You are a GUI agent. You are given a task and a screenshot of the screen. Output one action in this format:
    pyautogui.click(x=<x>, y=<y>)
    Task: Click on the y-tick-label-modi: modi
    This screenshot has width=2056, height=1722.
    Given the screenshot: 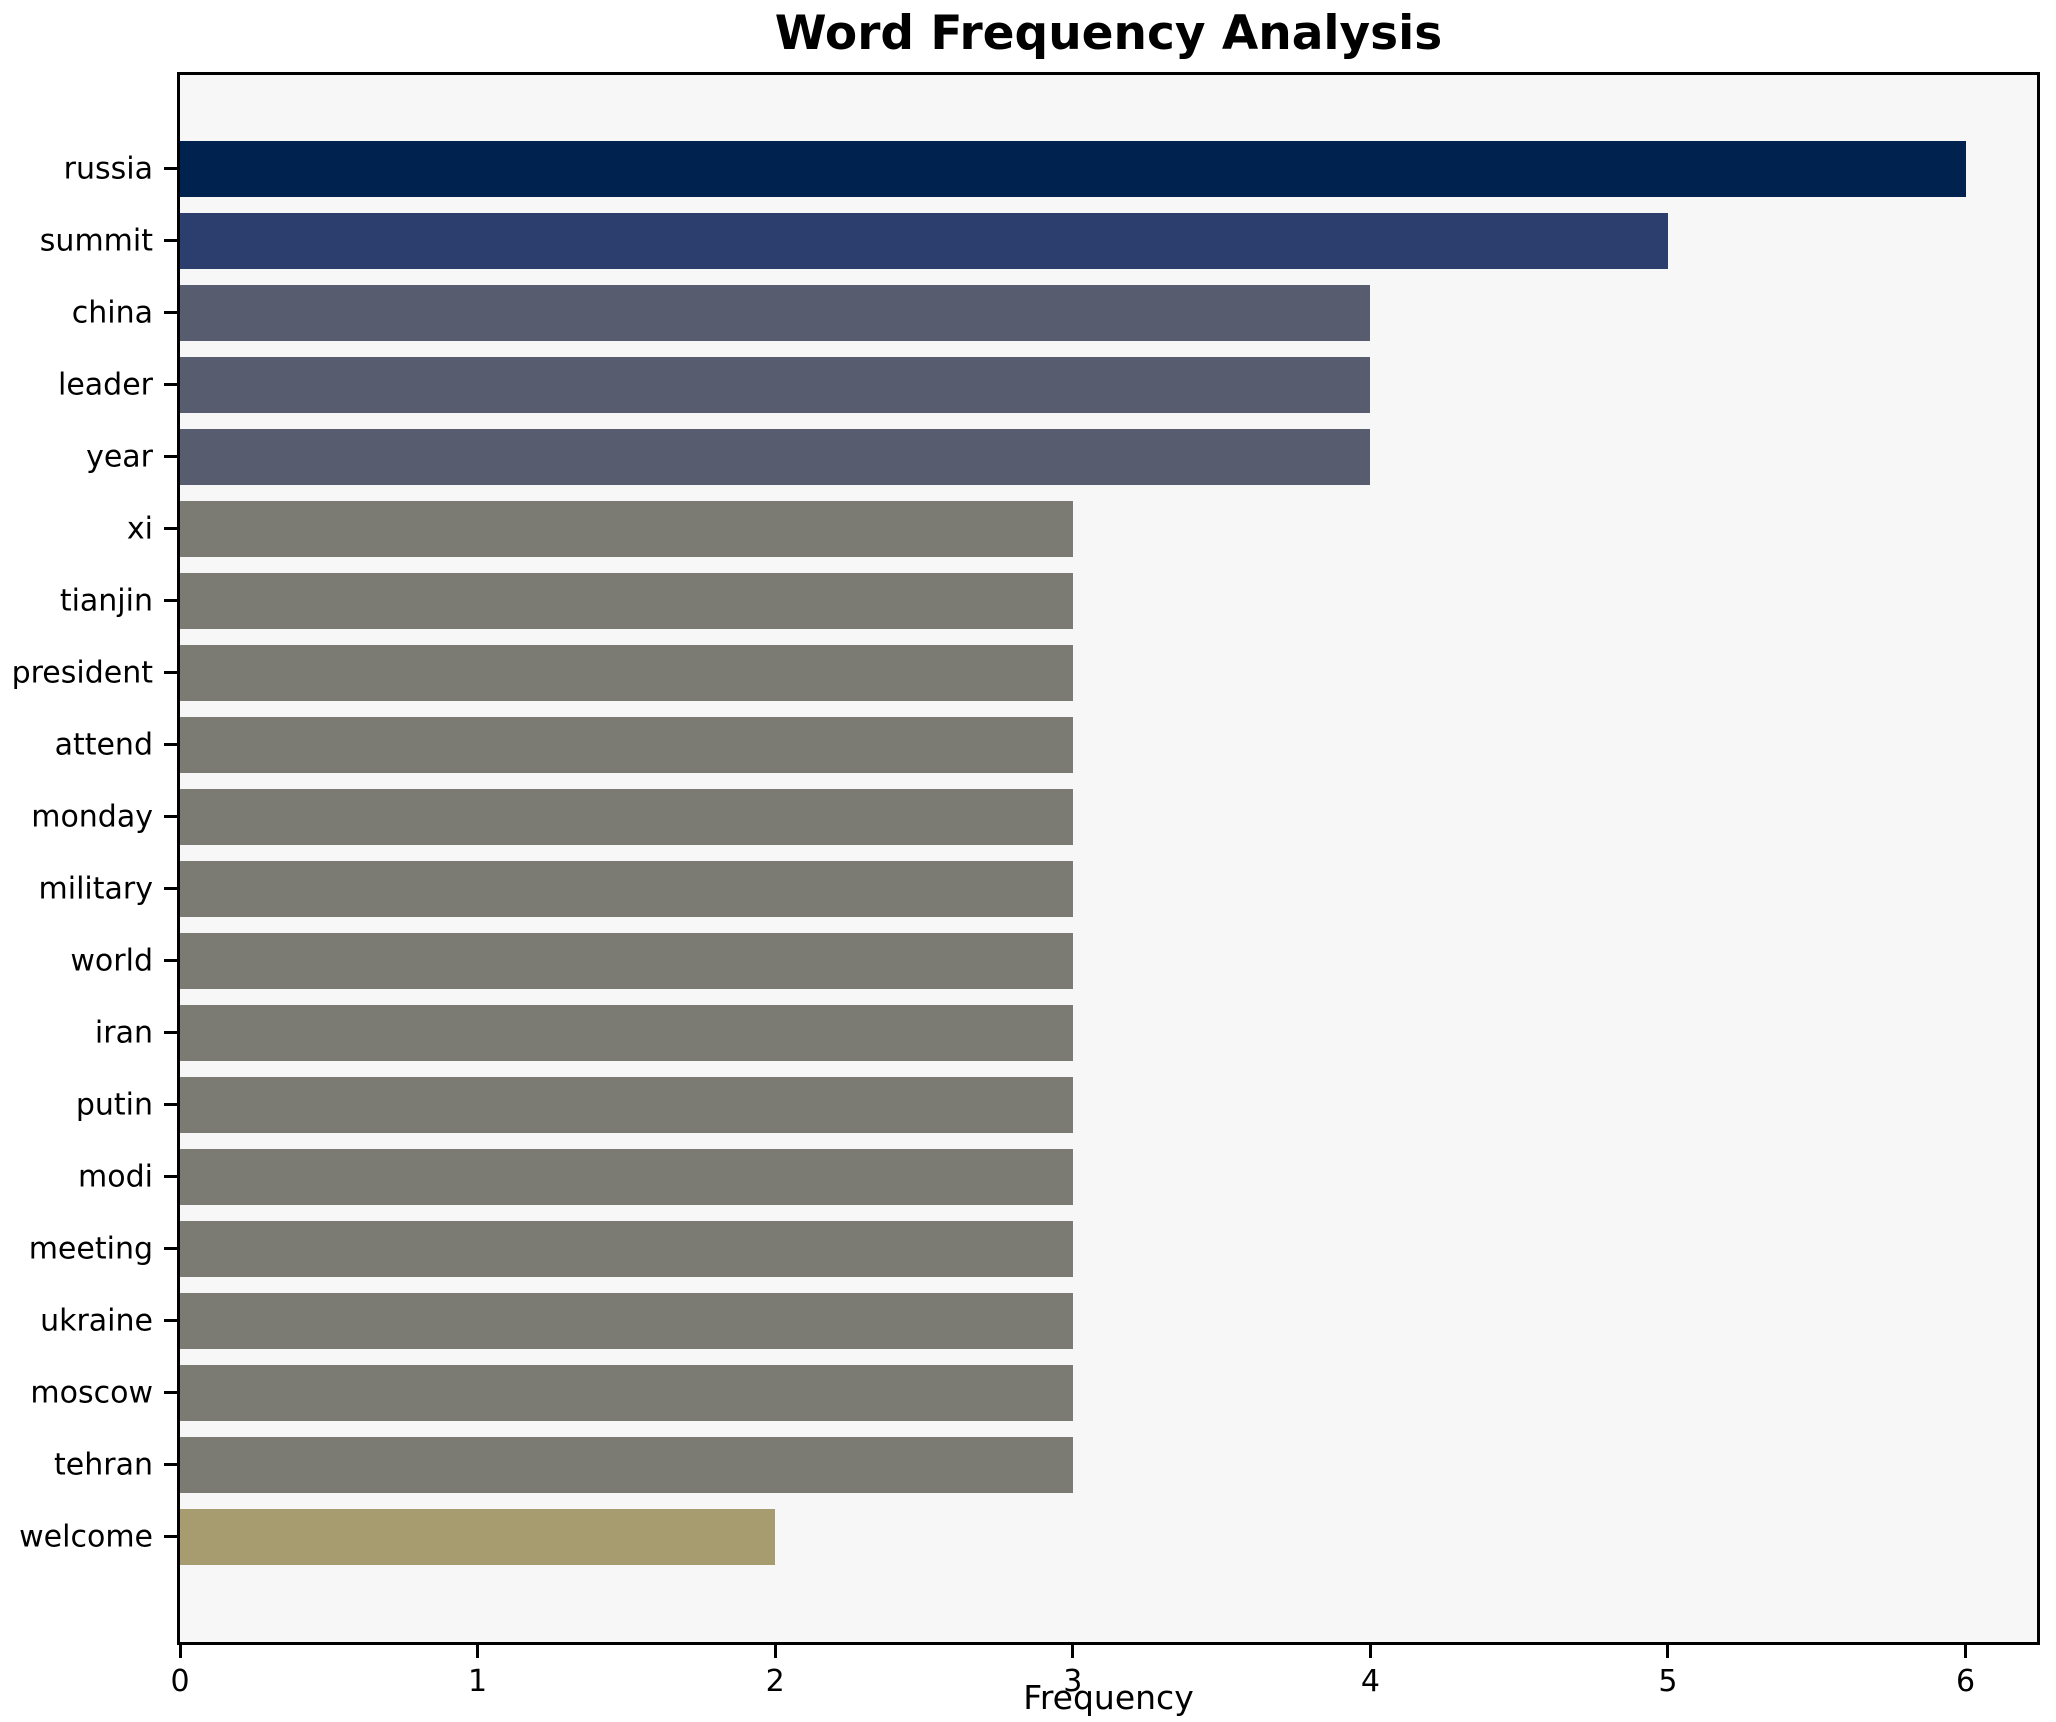 What is the action you would take?
    pyautogui.click(x=115, y=1177)
    